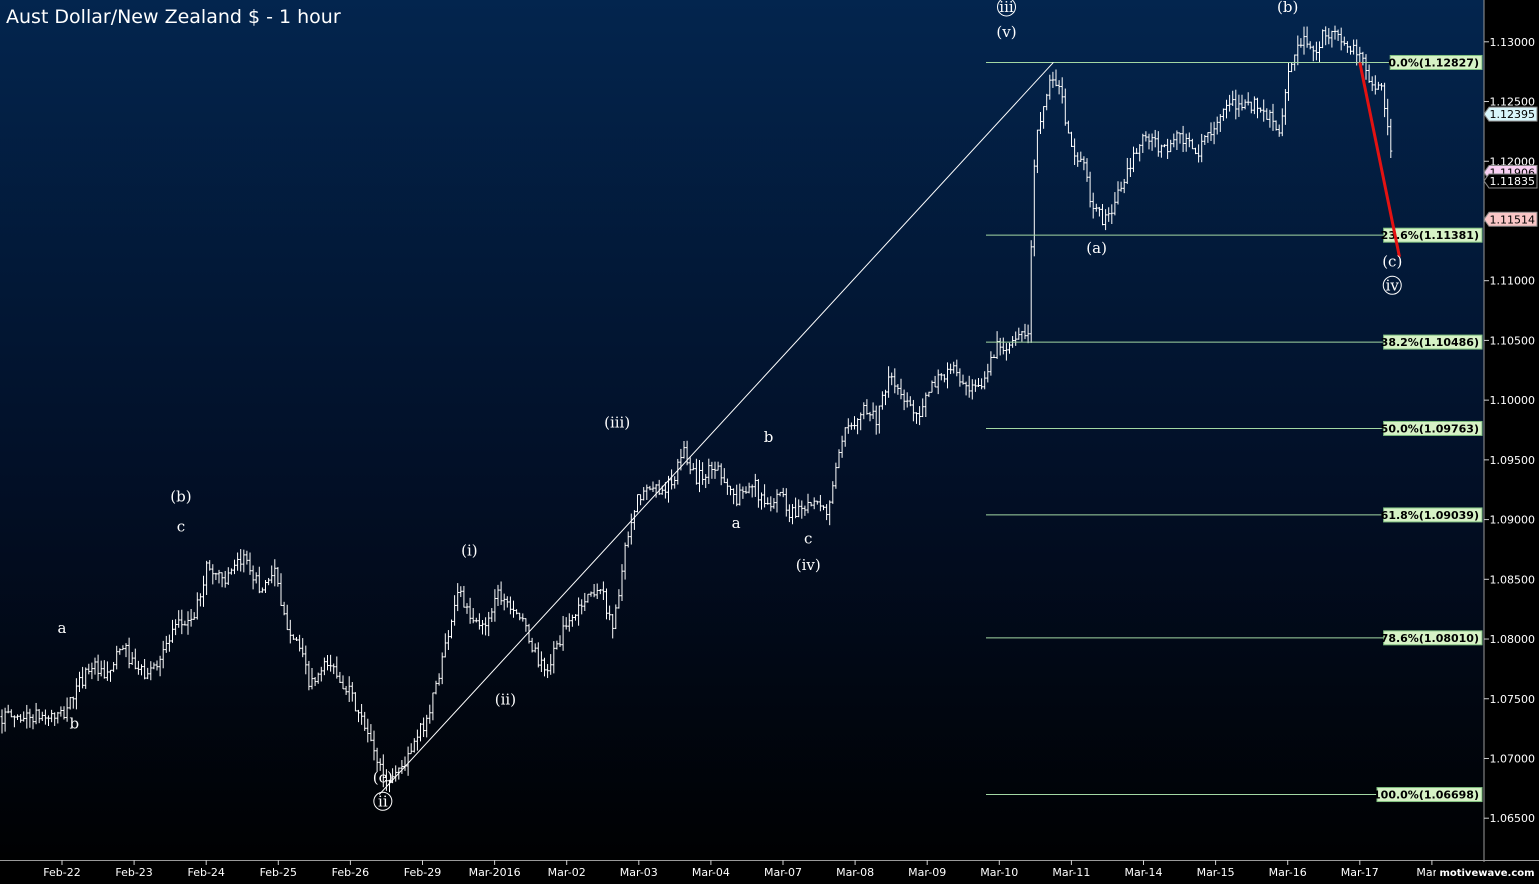 The image size is (1539, 884). I want to click on x-tick-label: Mar-11, so click(1071, 872).